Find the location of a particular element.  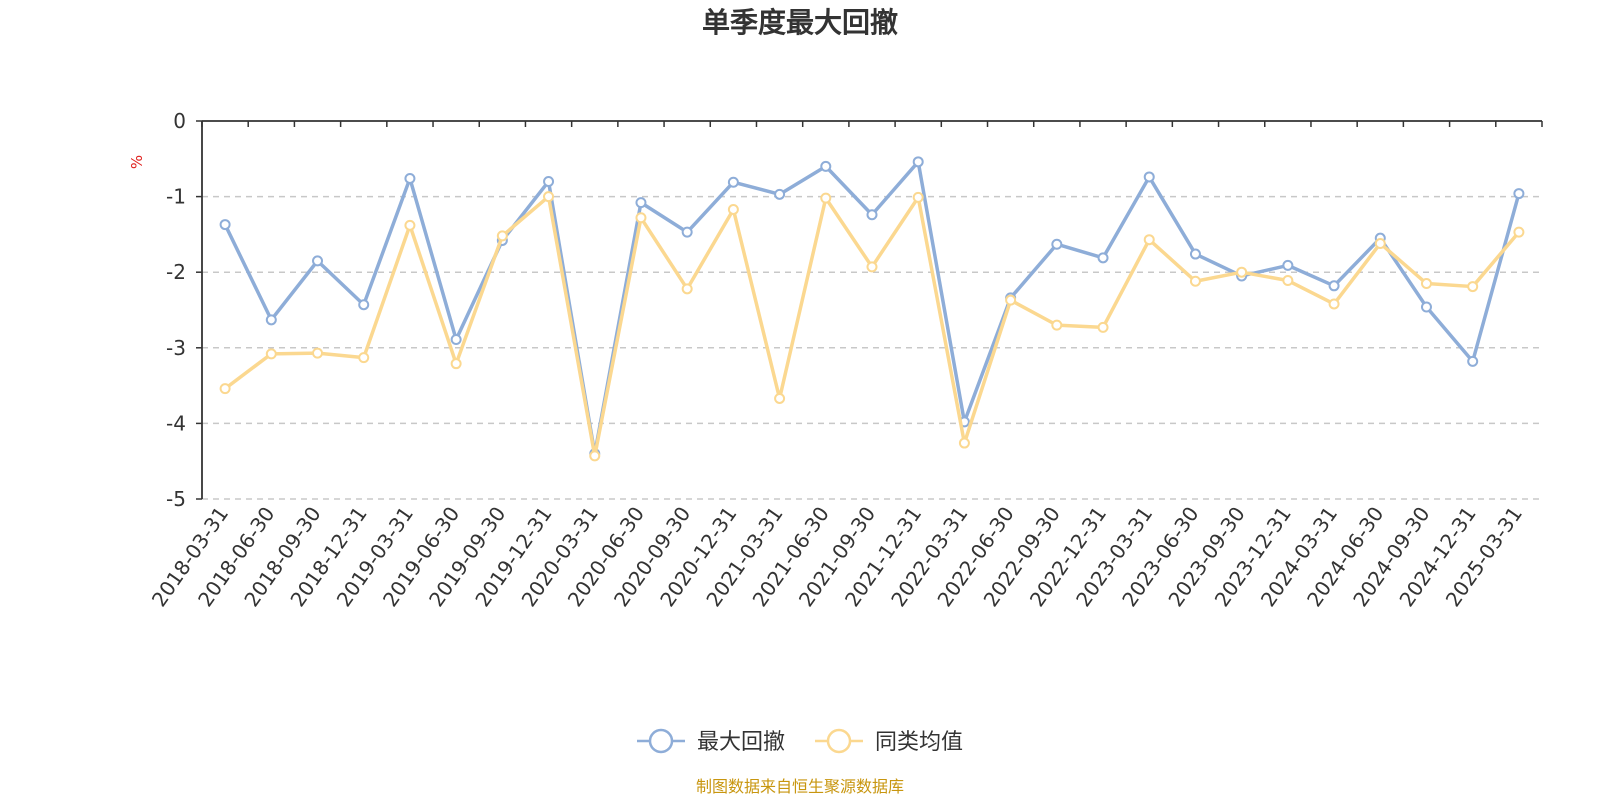

y-tick-label: -3 is located at coordinates (176, 348).